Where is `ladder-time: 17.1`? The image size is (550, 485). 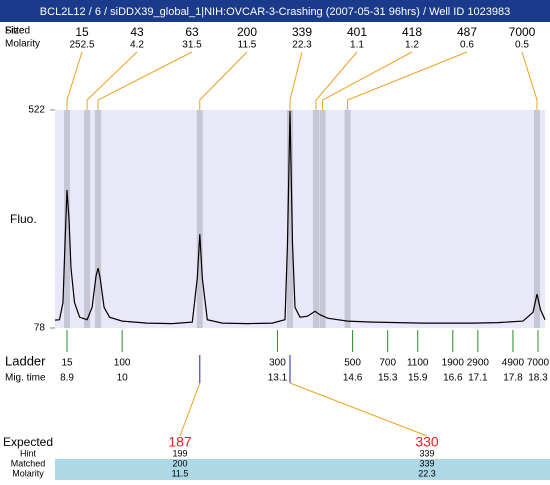
ladder-time: 17.1 is located at coordinates (478, 378).